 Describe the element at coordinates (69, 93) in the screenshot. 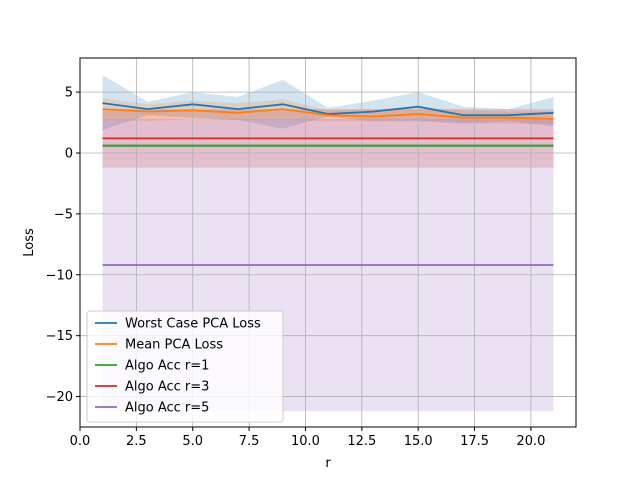

I see `y-tick-label-5: 5` at that location.